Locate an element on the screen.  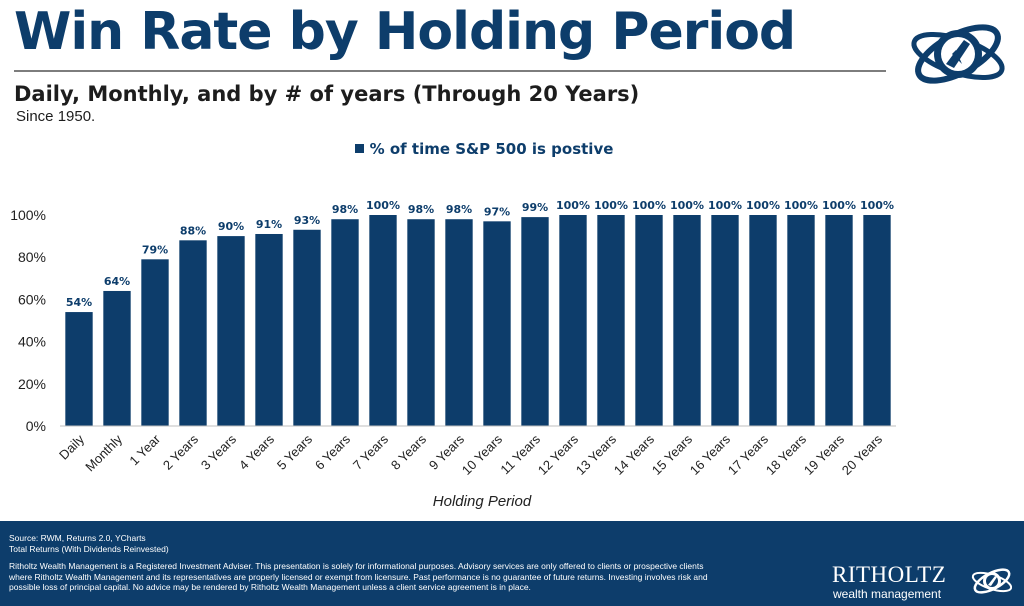
legend-swatch is located at coordinates (359, 148).